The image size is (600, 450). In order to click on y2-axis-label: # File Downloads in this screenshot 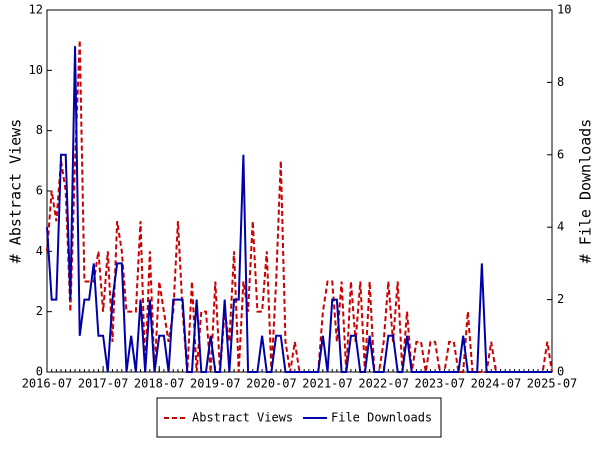, I will do `click(586, 191)`.